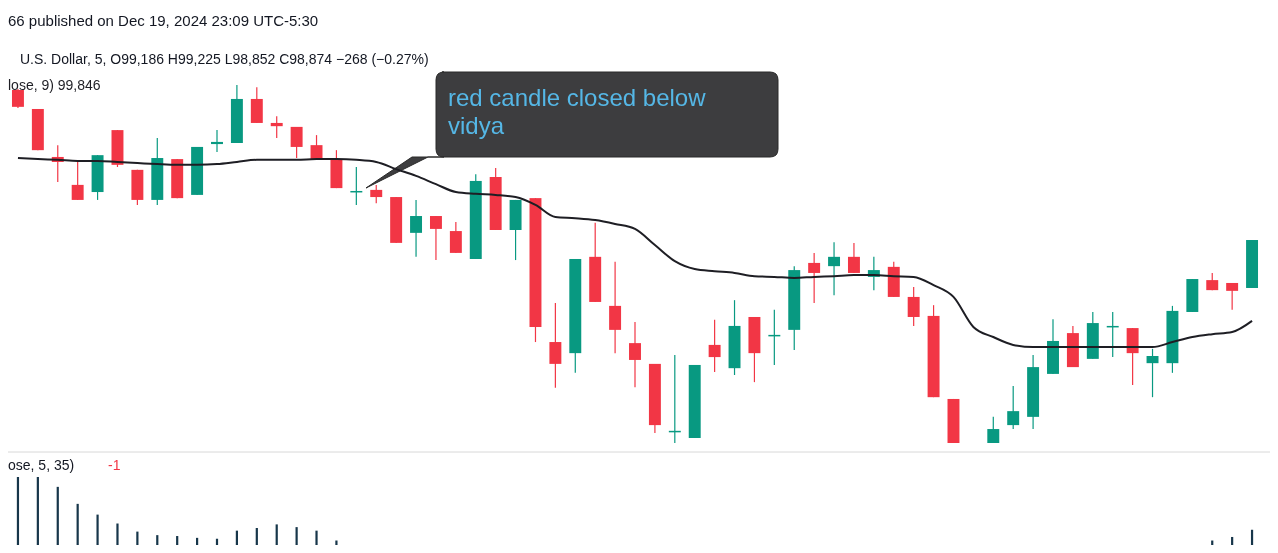 The width and height of the screenshot is (1278, 553). Describe the element at coordinates (54, 85) in the screenshot. I see `text: lose, 9) 99,846` at that location.